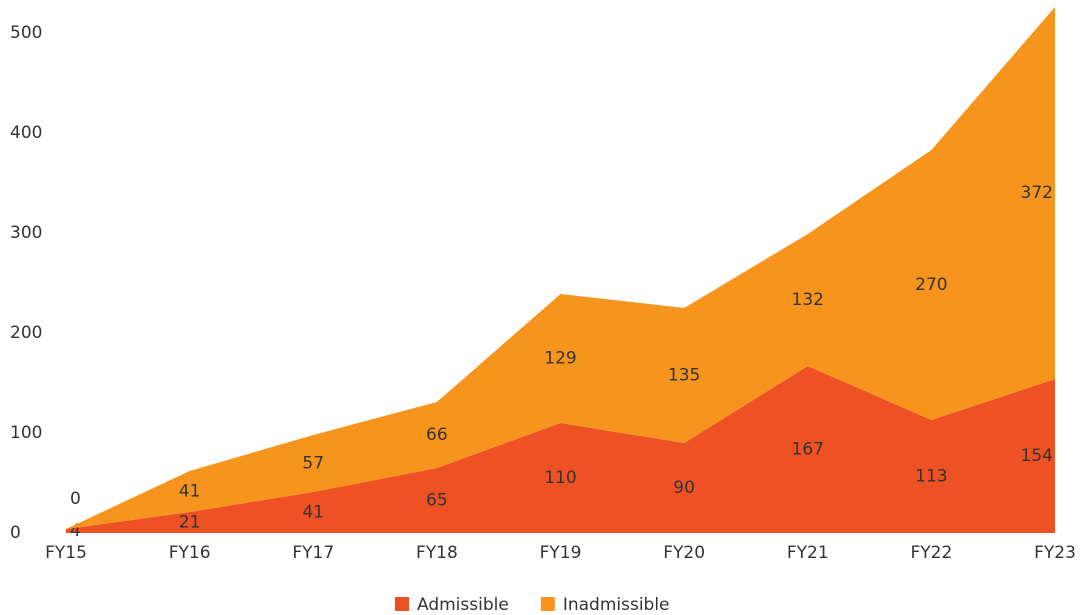 The height and width of the screenshot is (615, 1084). Describe the element at coordinates (190, 553) in the screenshot. I see `x-tick-label: FY16` at that location.